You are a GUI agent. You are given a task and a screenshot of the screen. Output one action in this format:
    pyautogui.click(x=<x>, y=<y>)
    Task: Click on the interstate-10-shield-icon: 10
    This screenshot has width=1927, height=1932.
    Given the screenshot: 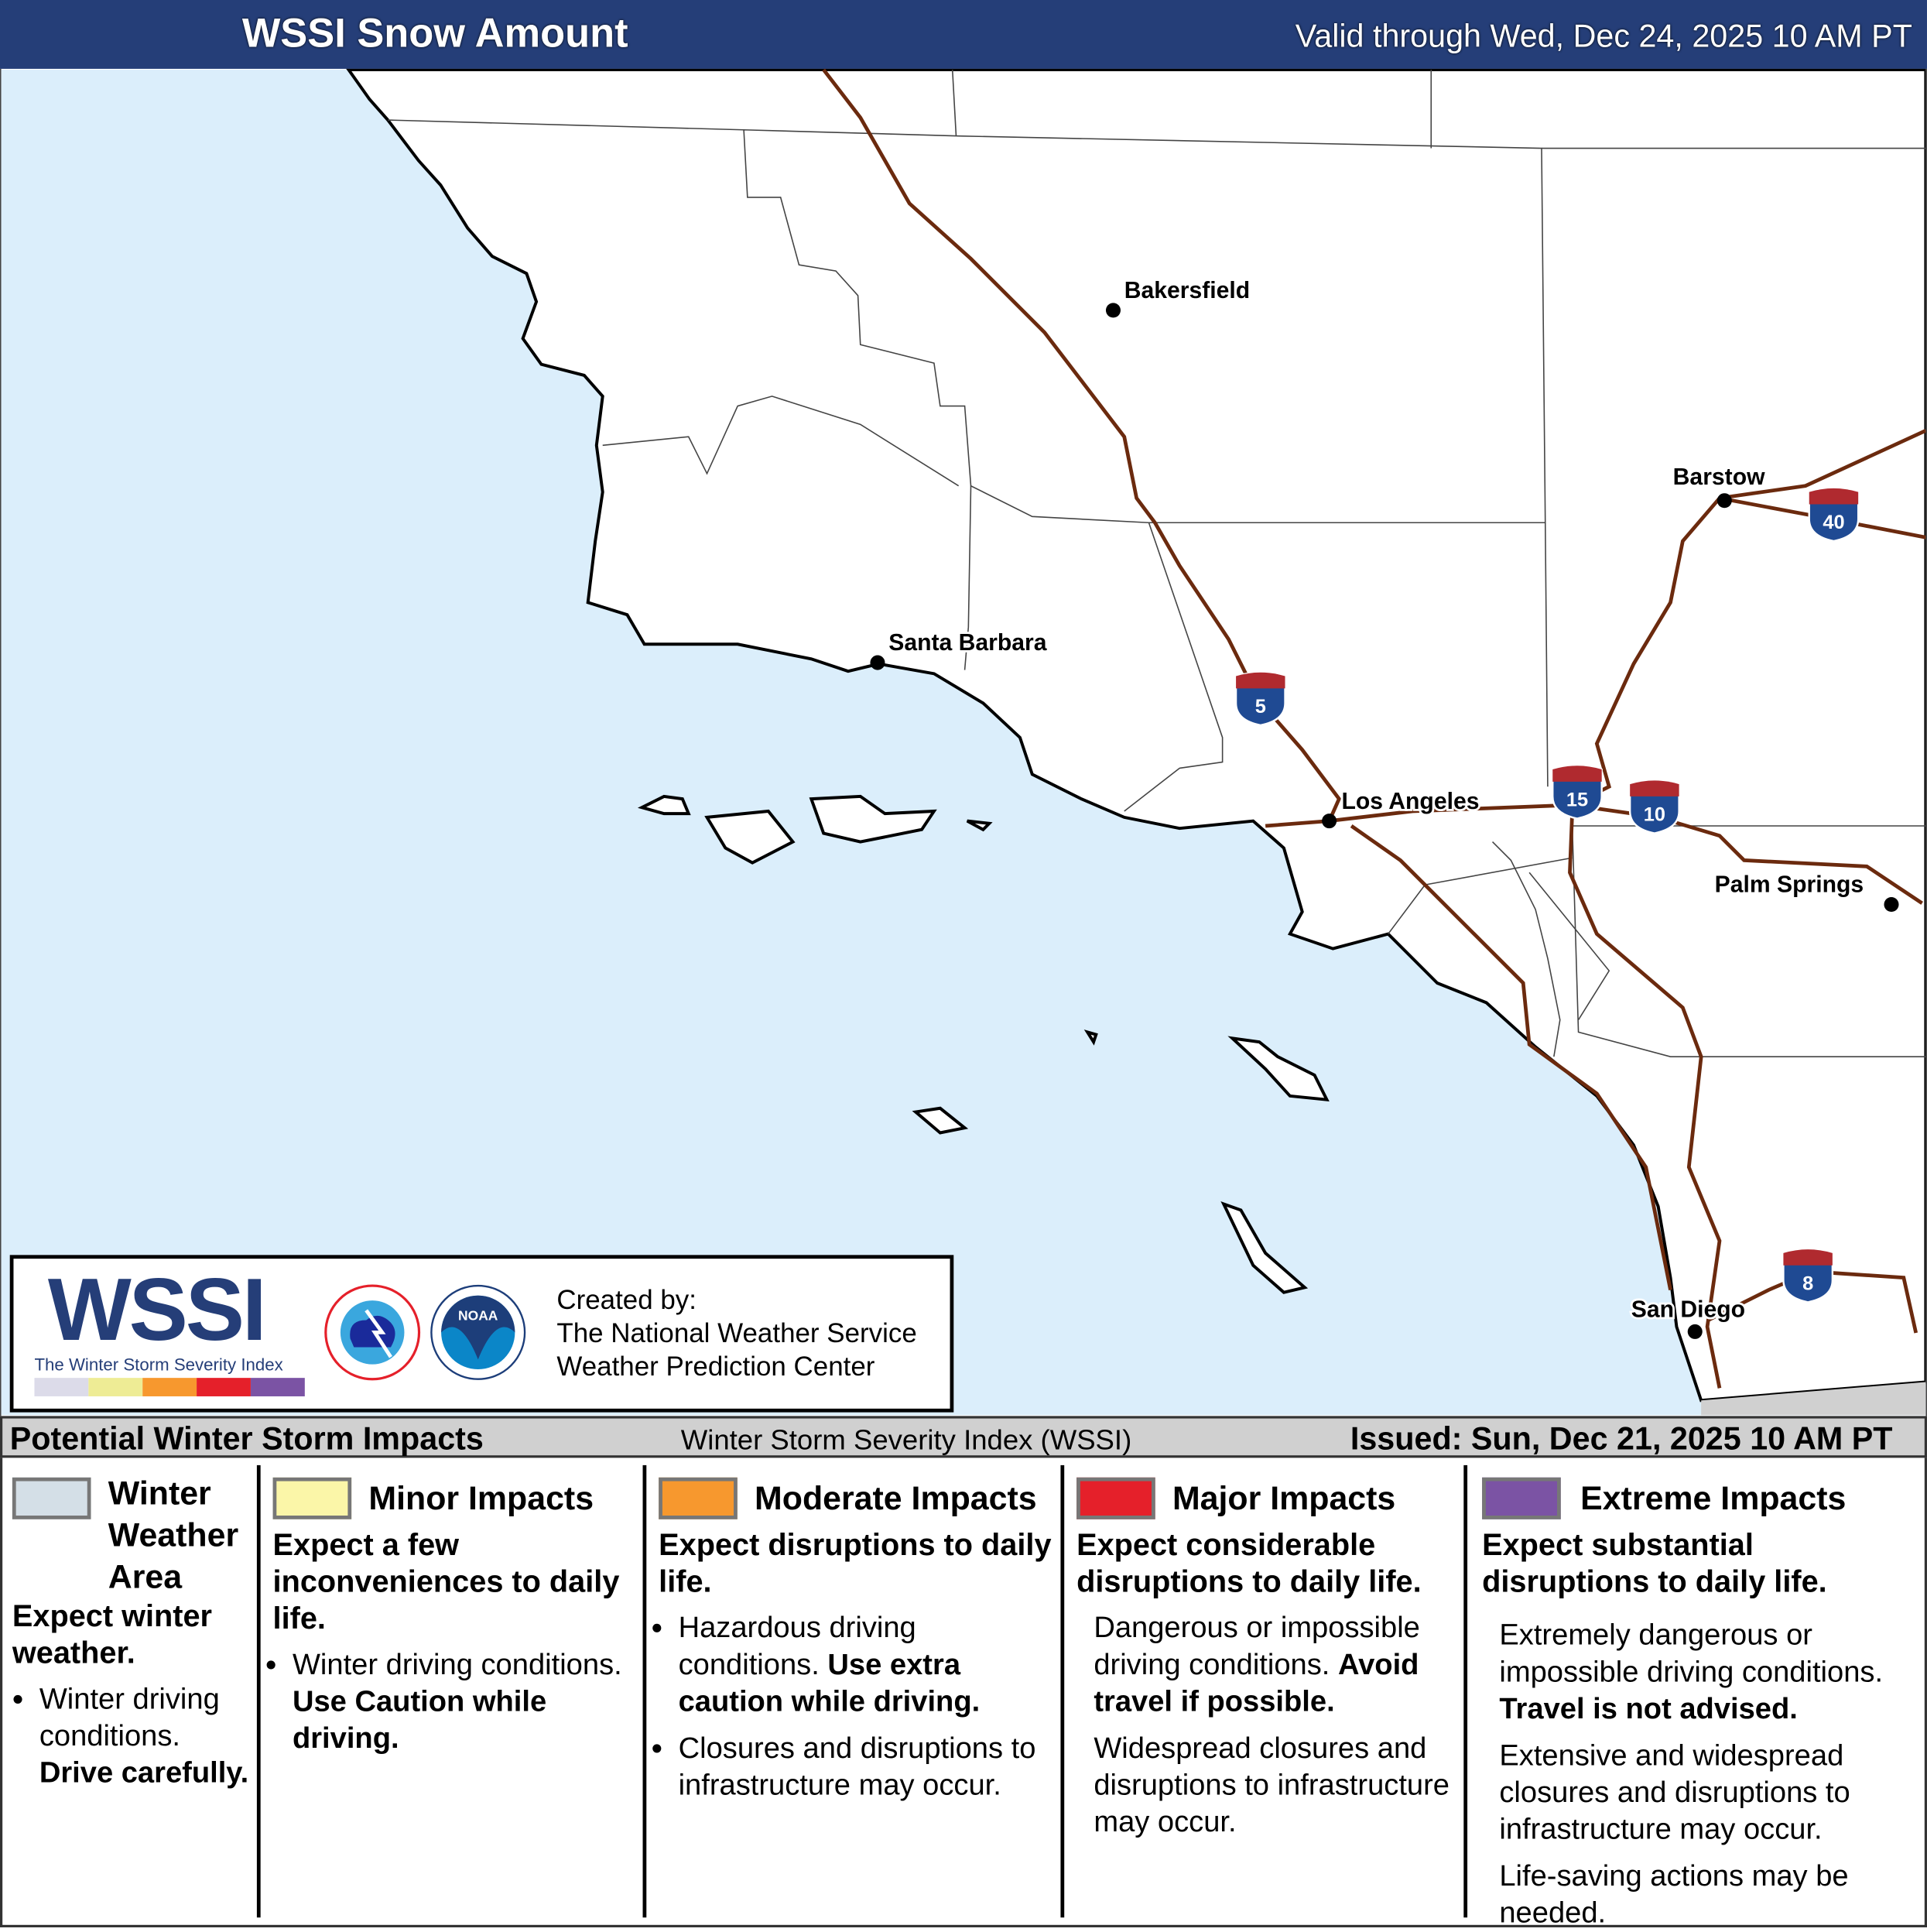 What is the action you would take?
    pyautogui.click(x=1654, y=806)
    